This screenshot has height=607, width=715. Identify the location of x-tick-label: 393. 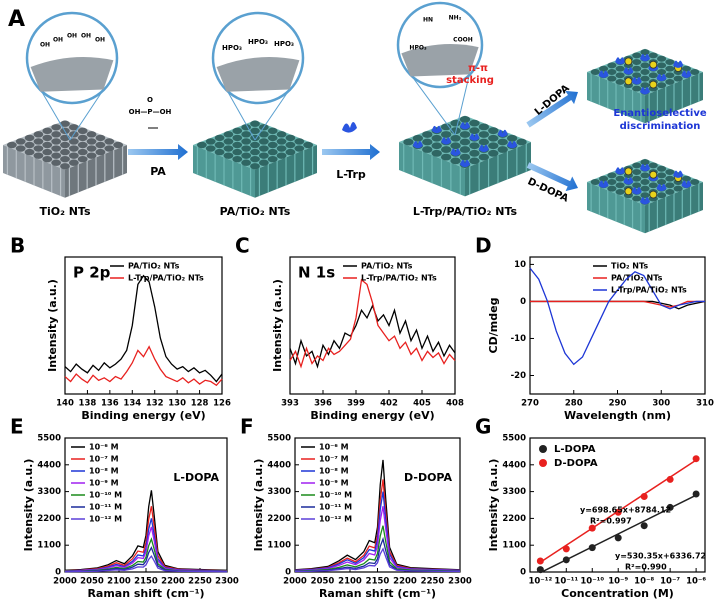
(290, 404).